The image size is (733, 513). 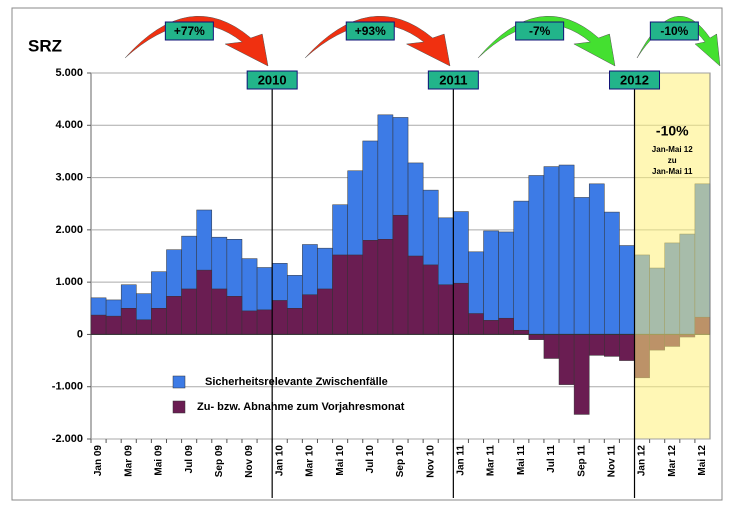 What do you see at coordinates (612, 461) in the screenshot?
I see `x-tick-label: Nov 11` at bounding box center [612, 461].